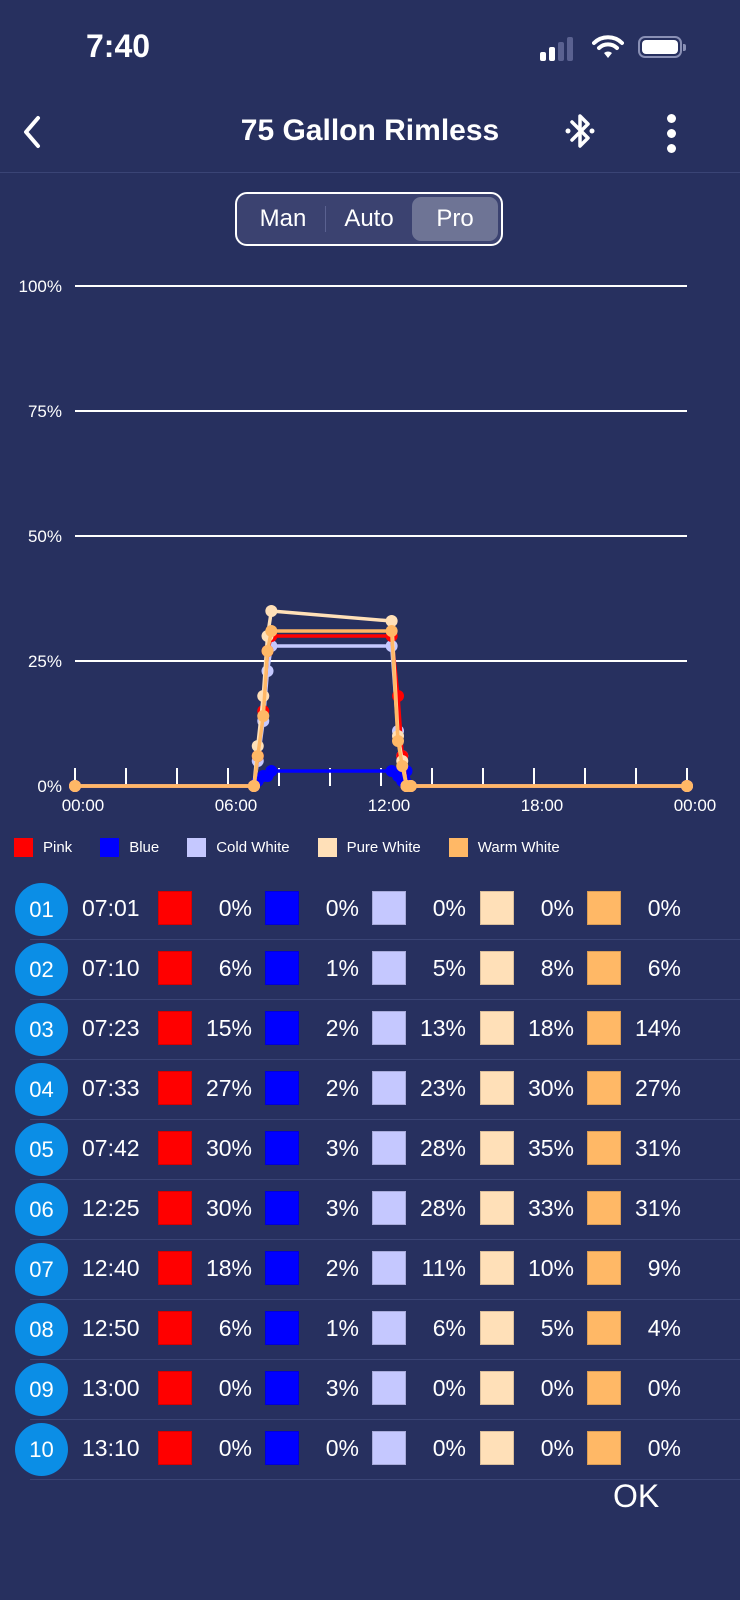 This screenshot has height=1600, width=740. What do you see at coordinates (34, 132) in the screenshot?
I see `chevron-left-icon` at bounding box center [34, 132].